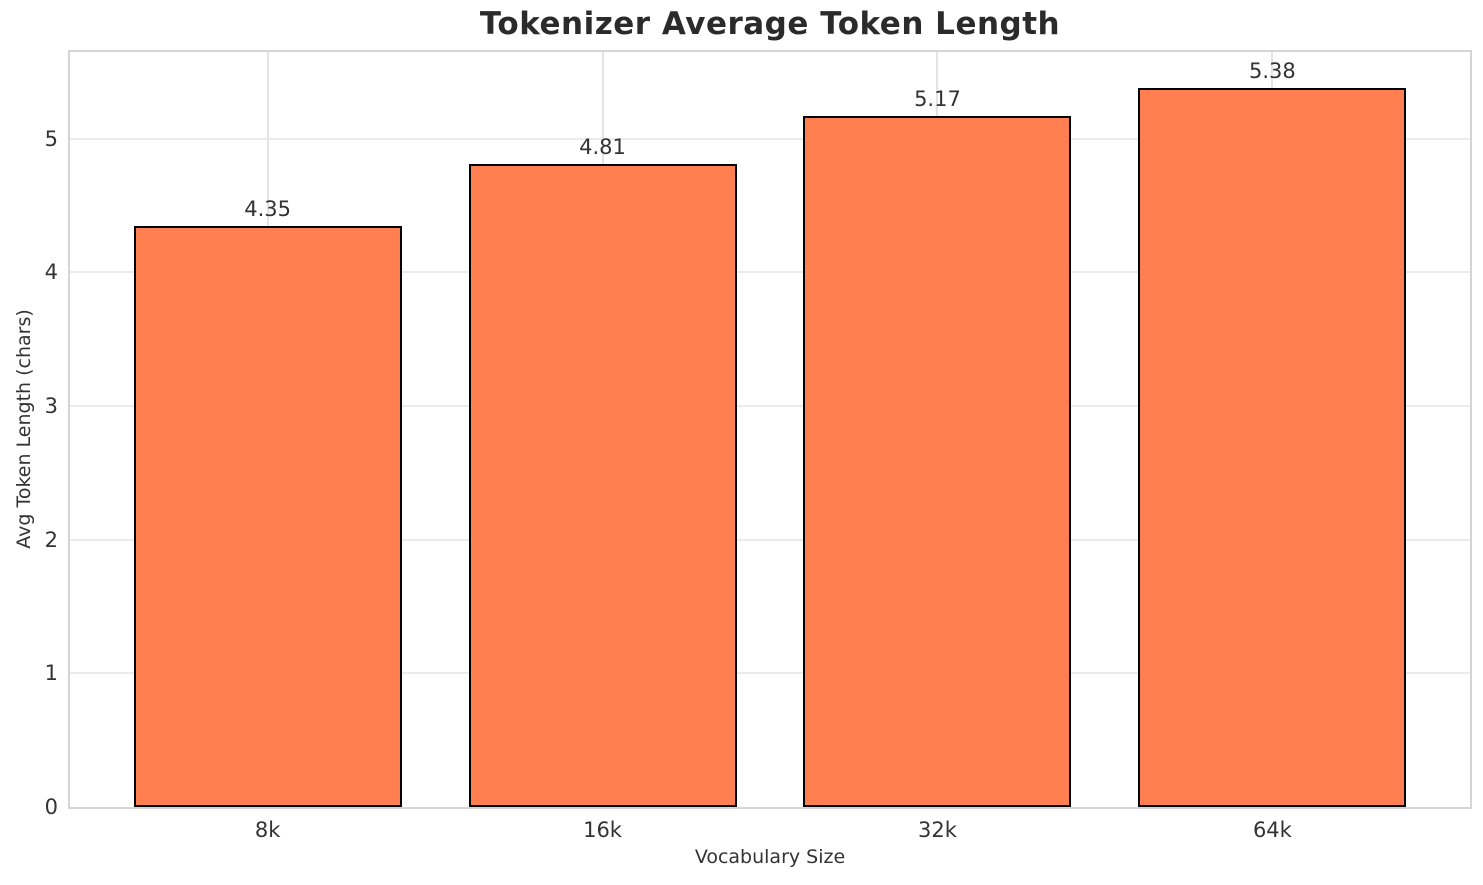 This screenshot has width=1483, height=885. I want to click on bar-64k, so click(1272, 447).